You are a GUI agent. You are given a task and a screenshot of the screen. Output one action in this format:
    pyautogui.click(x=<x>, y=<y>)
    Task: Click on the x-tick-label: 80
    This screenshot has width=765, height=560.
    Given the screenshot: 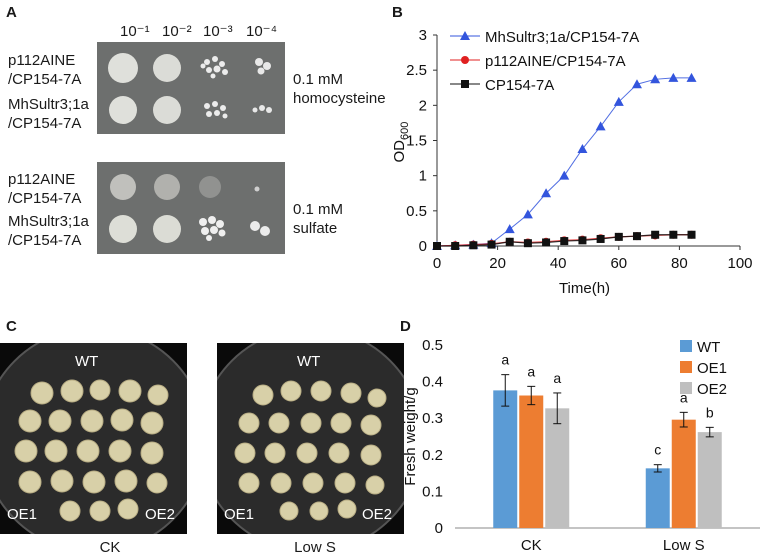 What is the action you would take?
    pyautogui.click(x=679, y=263)
    